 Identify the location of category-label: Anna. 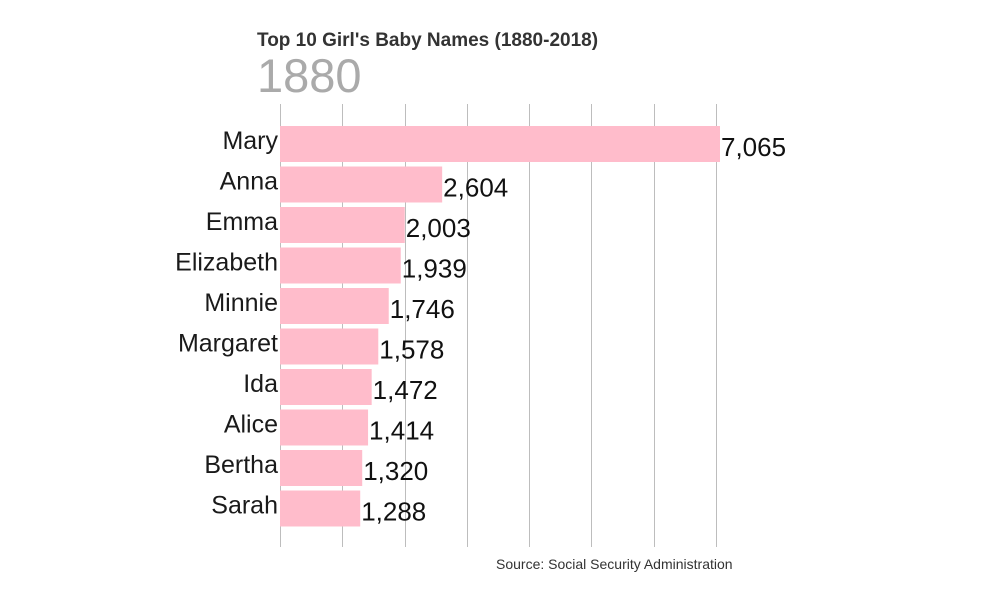
(249, 182).